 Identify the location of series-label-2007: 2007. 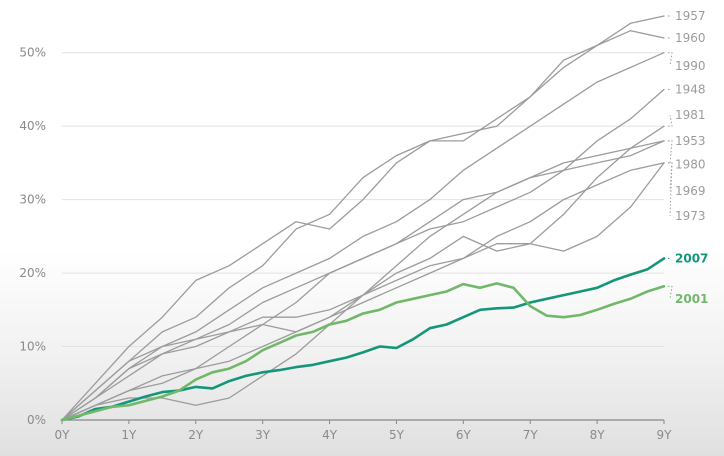
(691, 258).